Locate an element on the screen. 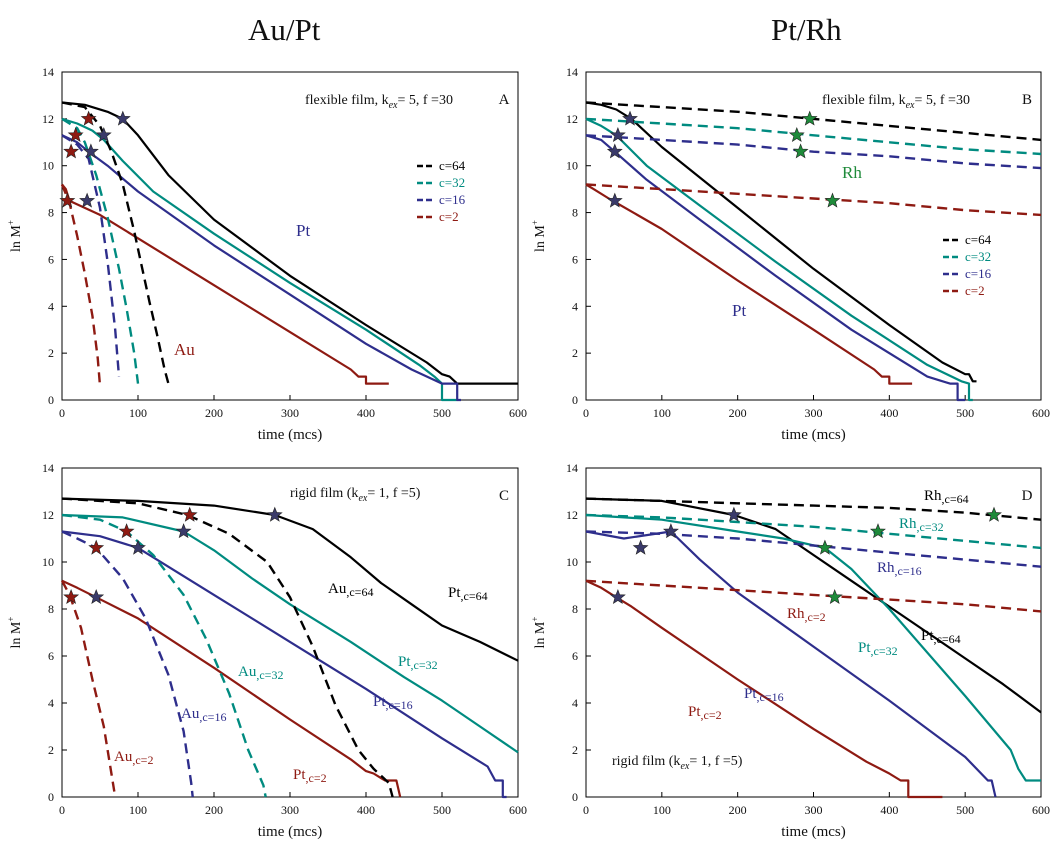 This screenshot has width=1052, height=850. x-tick-label: 100 is located at coordinates (662, 413).